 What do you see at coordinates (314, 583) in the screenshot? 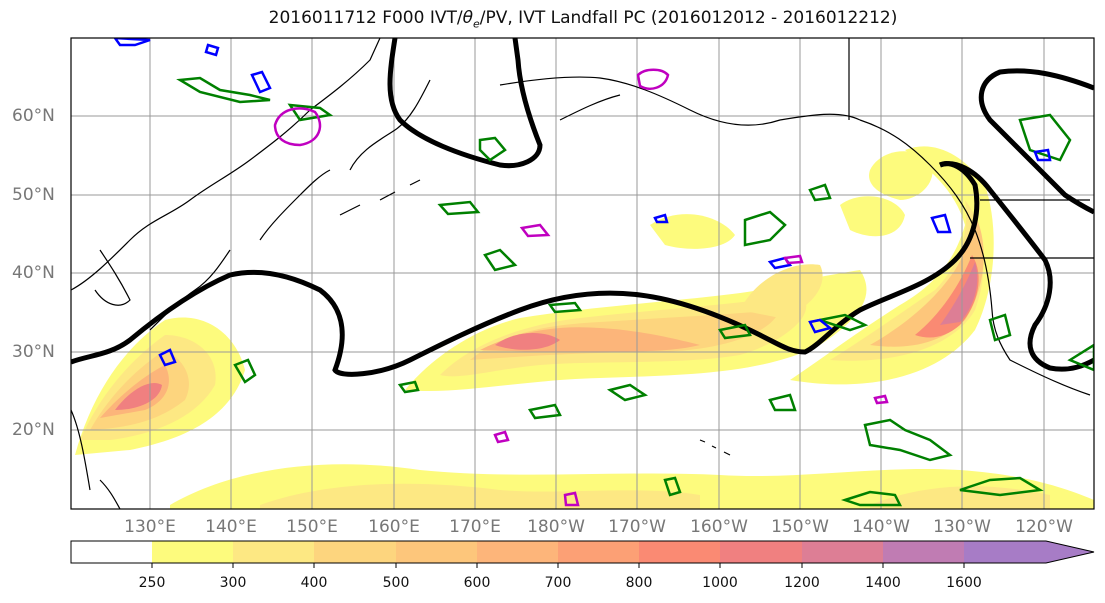
I see `colorbar-tick-label: 400` at bounding box center [314, 583].